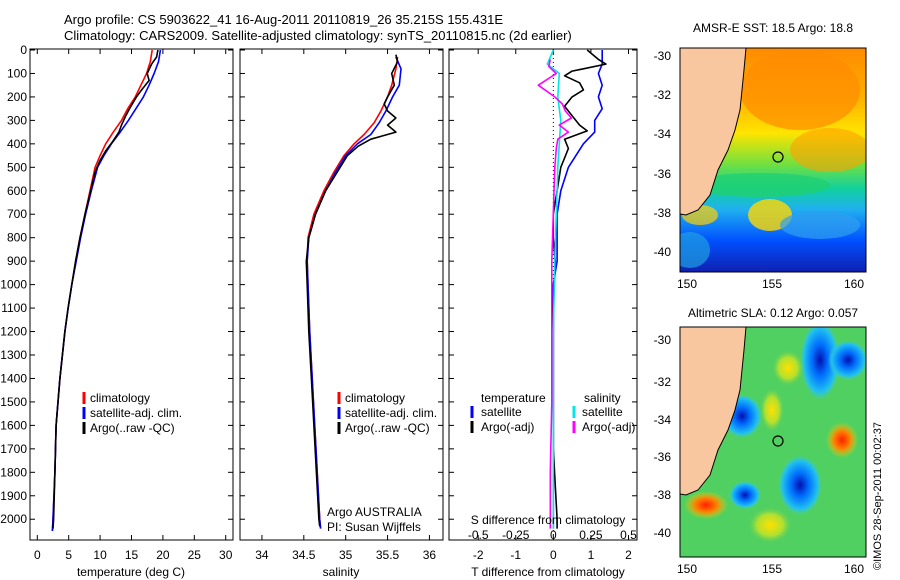 This screenshot has width=900, height=580. I want to click on depth-tick-label: 400, so click(17, 144).